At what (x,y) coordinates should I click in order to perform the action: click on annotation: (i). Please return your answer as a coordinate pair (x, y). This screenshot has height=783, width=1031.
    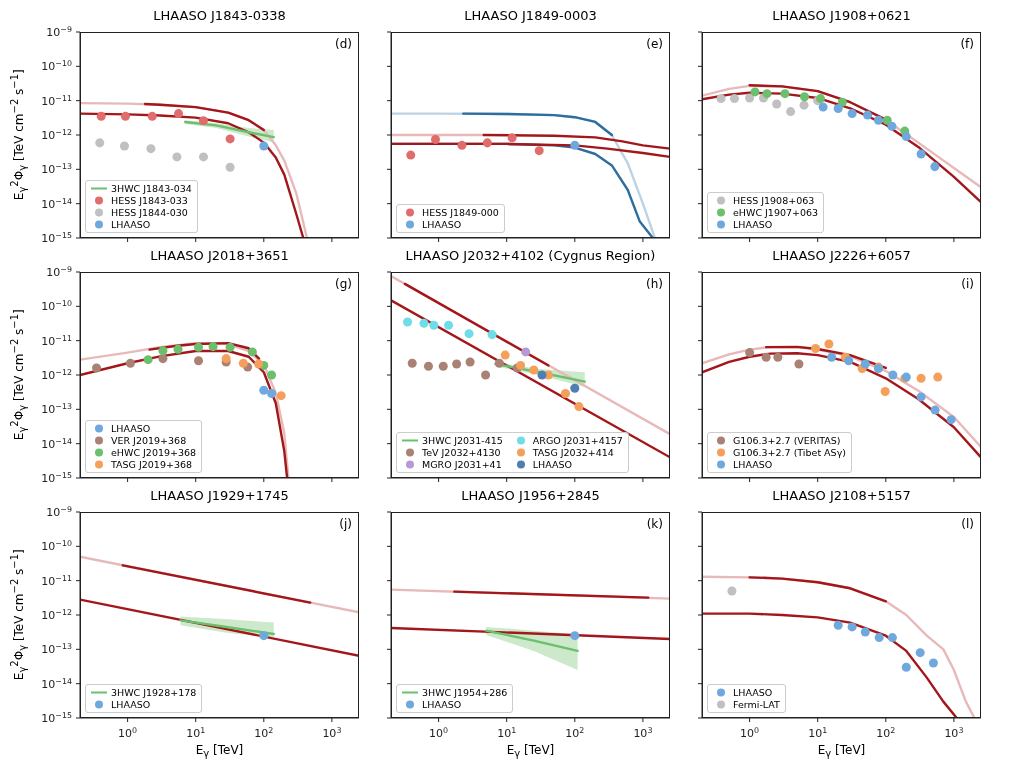
    Looking at the image, I should click on (967, 284).